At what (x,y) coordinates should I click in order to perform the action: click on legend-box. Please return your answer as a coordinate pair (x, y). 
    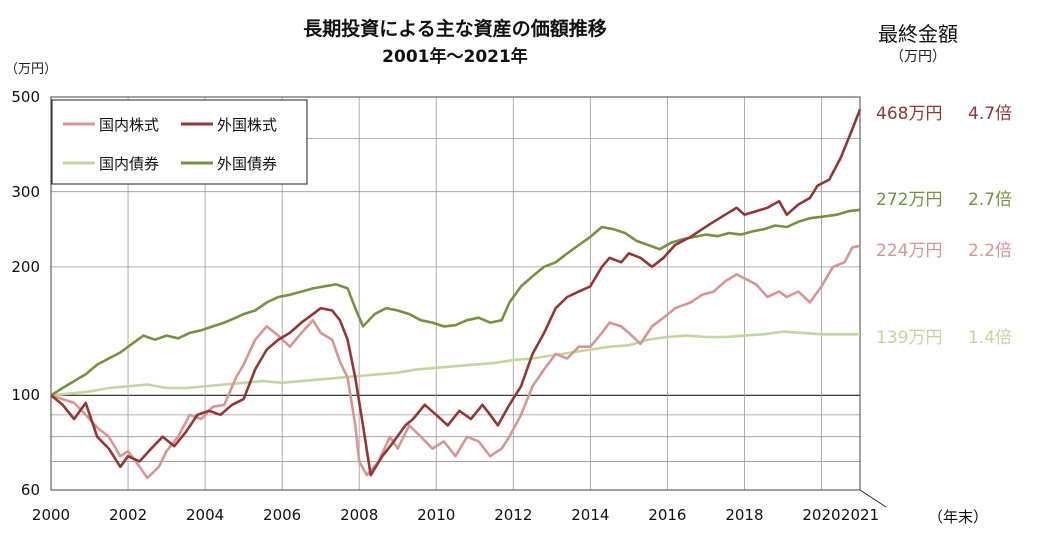
    Looking at the image, I should click on (179, 142).